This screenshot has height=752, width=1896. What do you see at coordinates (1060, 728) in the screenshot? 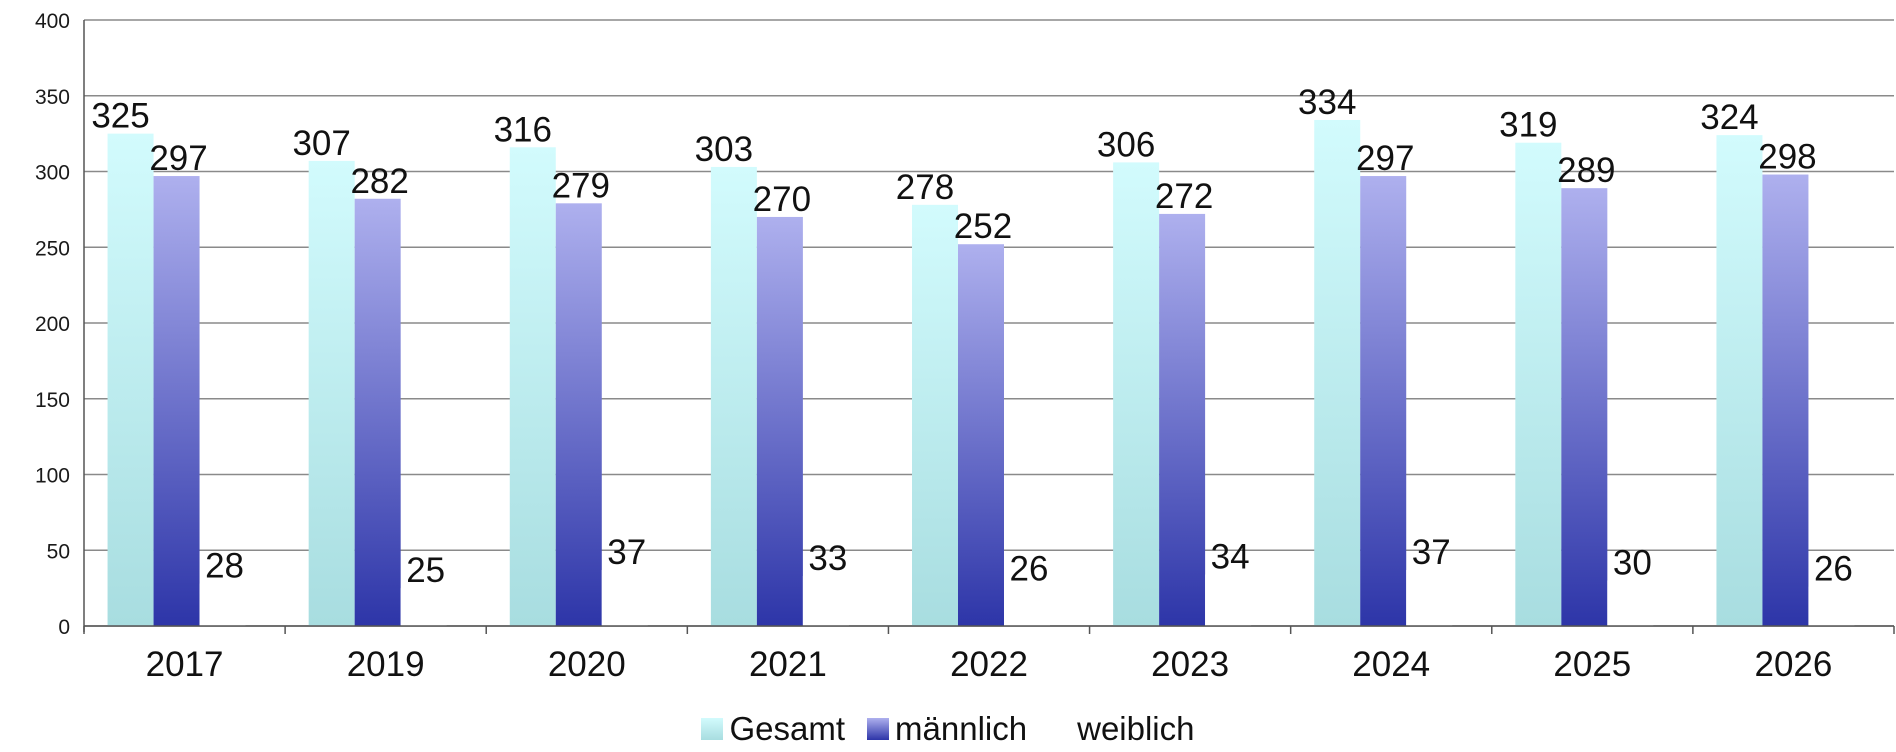
I see `legend-swatch-weiblich` at bounding box center [1060, 728].